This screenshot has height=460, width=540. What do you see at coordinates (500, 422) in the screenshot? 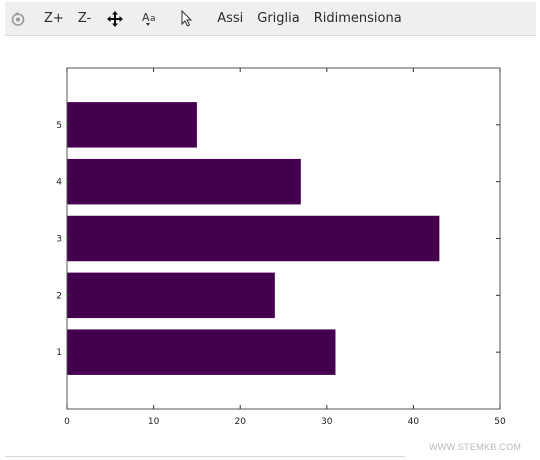
I see `x-tick-label: 50` at bounding box center [500, 422].